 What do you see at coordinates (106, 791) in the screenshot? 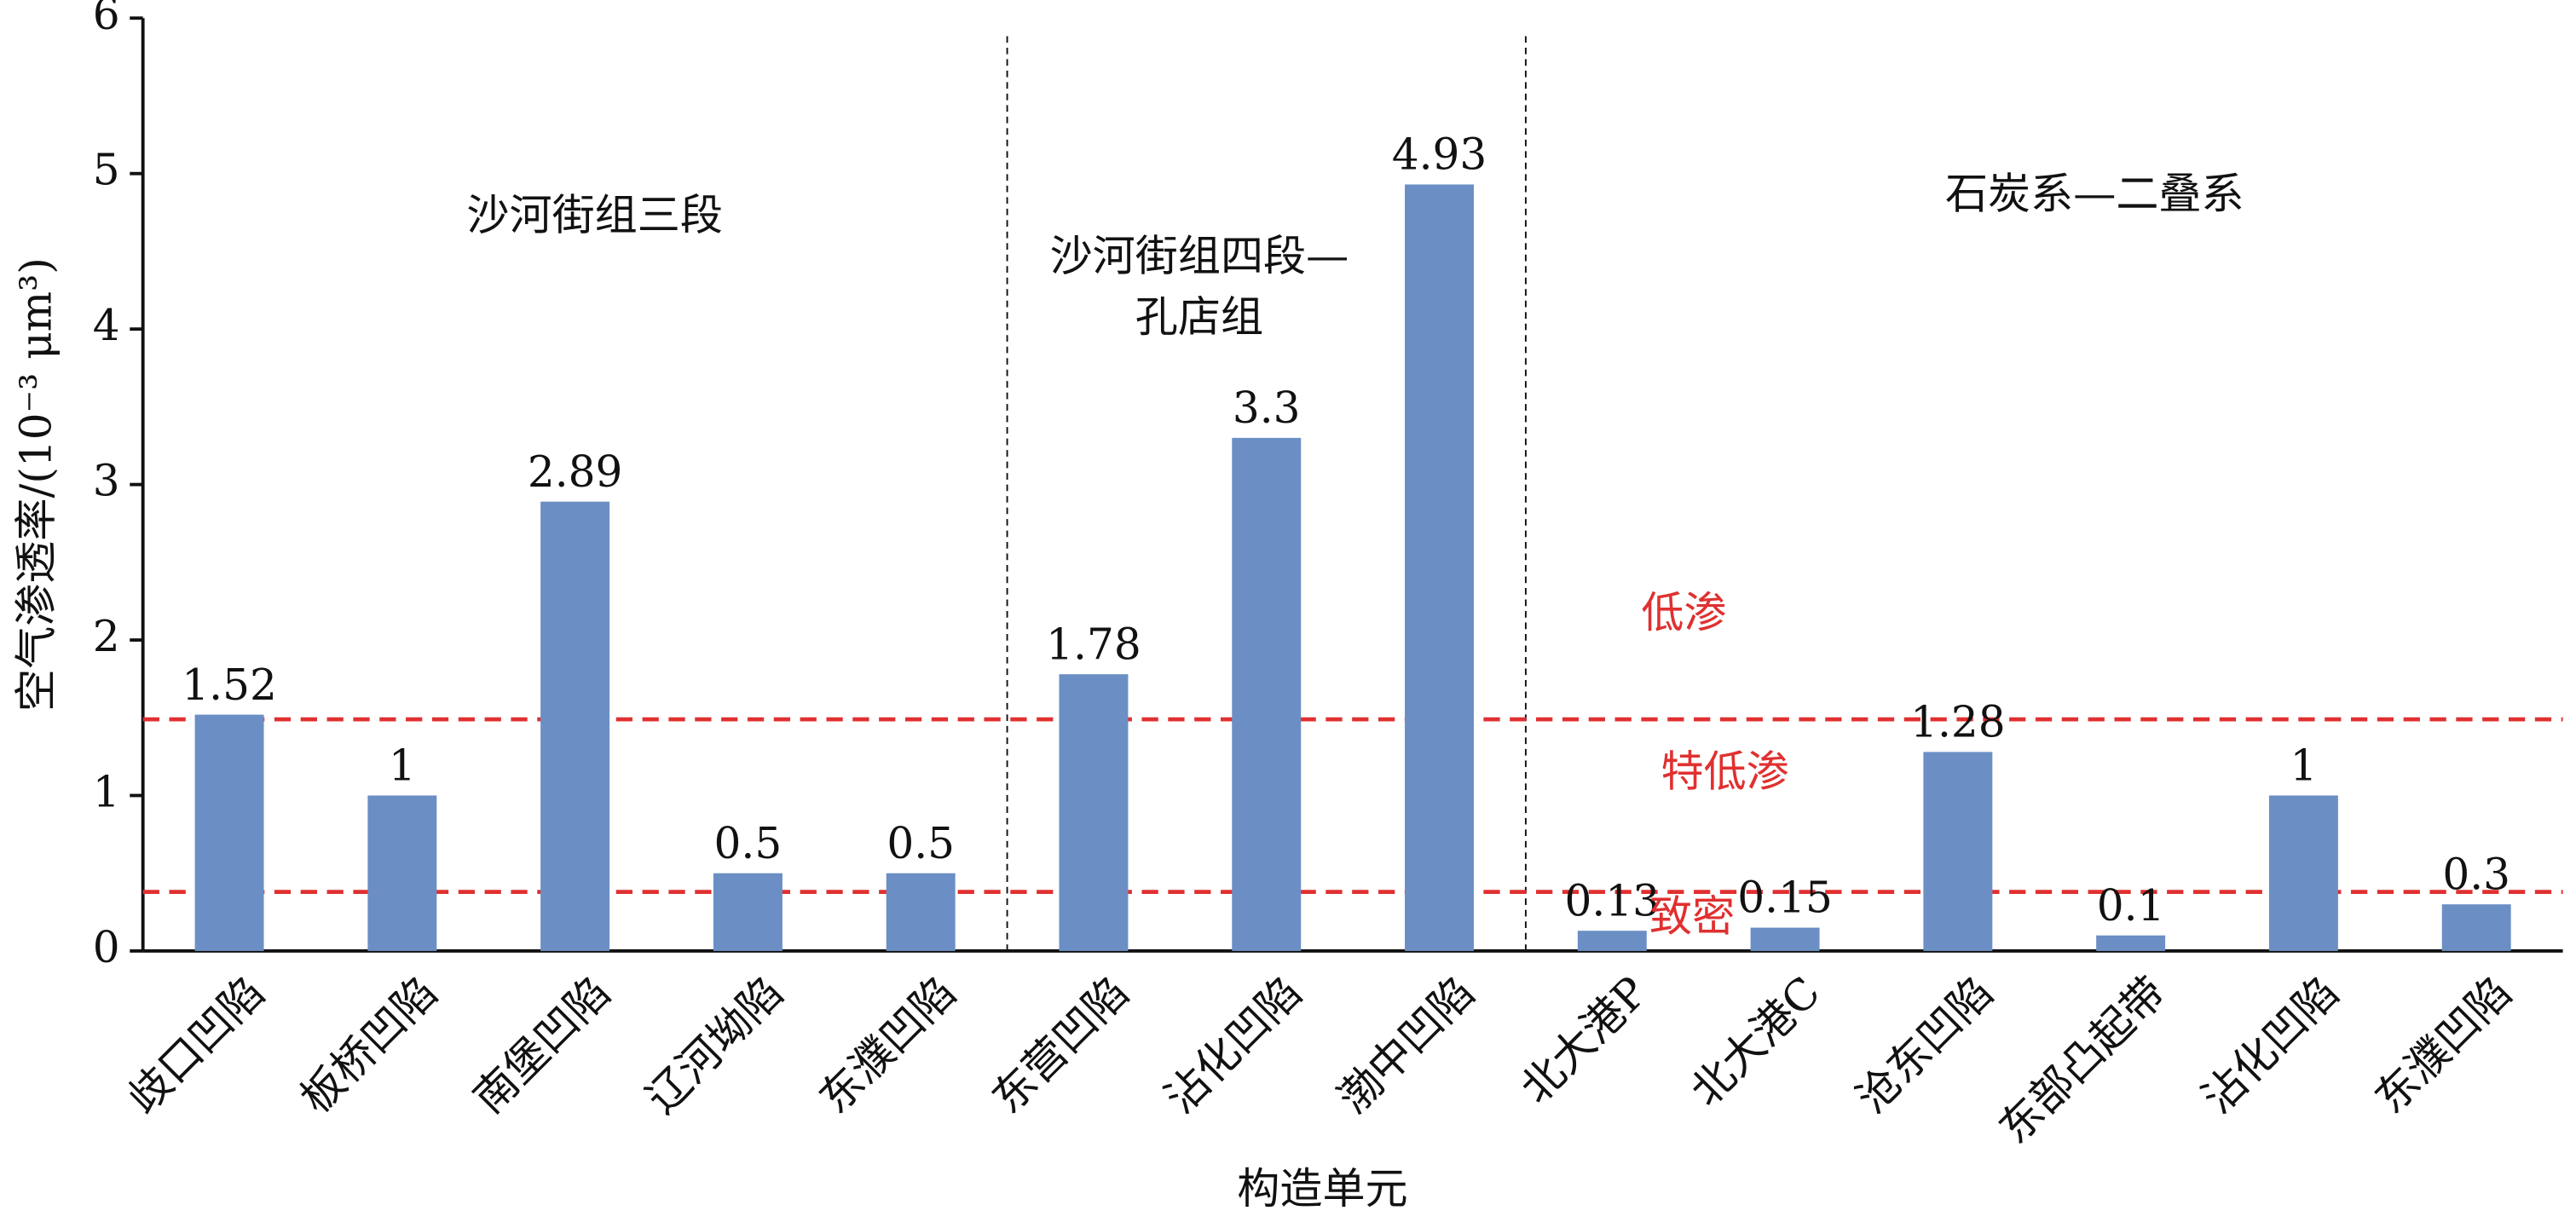
I see `y-tick-label: 1` at bounding box center [106, 791].